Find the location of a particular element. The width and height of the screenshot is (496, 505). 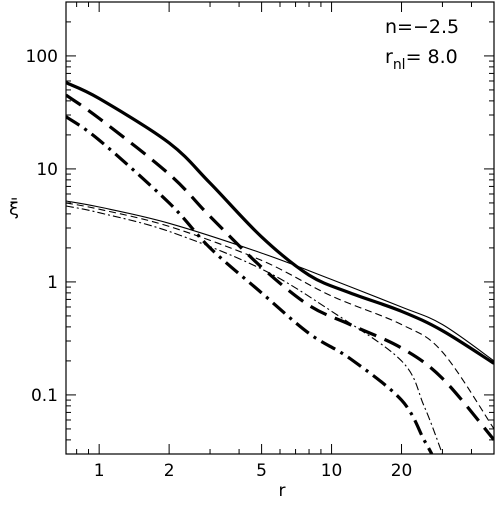

x-tick-label: 5 is located at coordinates (261, 471).